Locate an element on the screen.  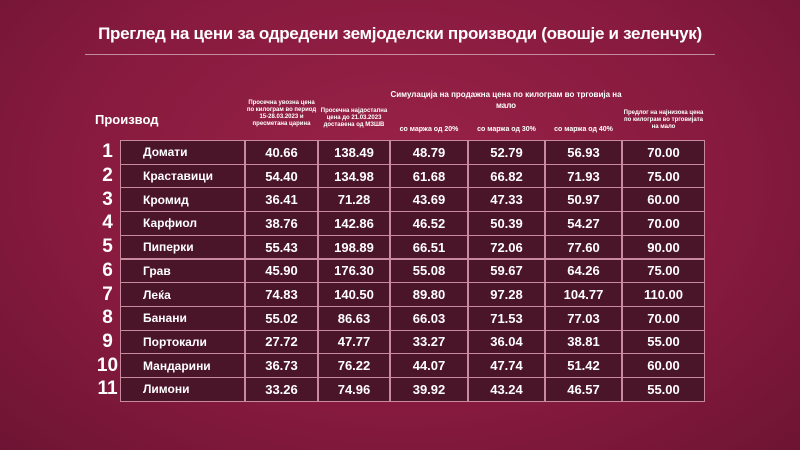
price-cell: 74.83 is located at coordinates (281, 294).